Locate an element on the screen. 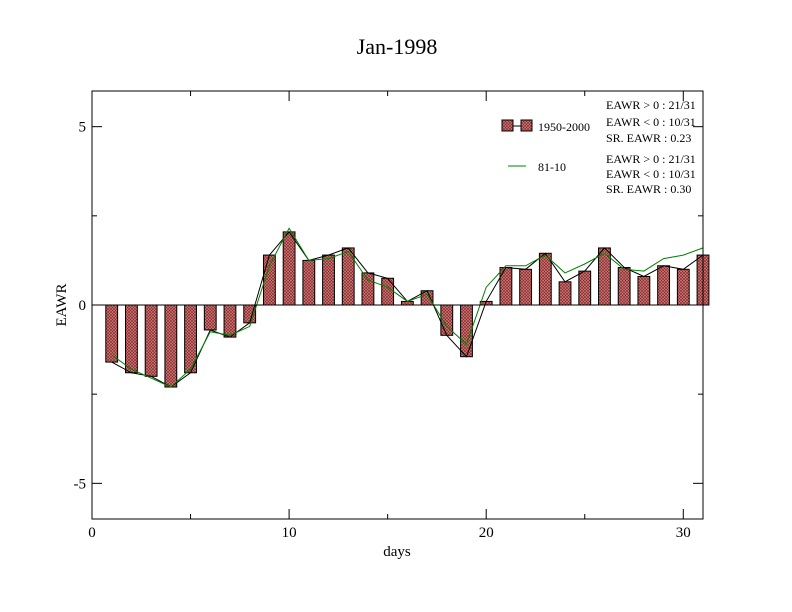 This screenshot has height=612, width=792. stat-sr-81-10: SR. EAWR : 0.30 is located at coordinates (648, 189).